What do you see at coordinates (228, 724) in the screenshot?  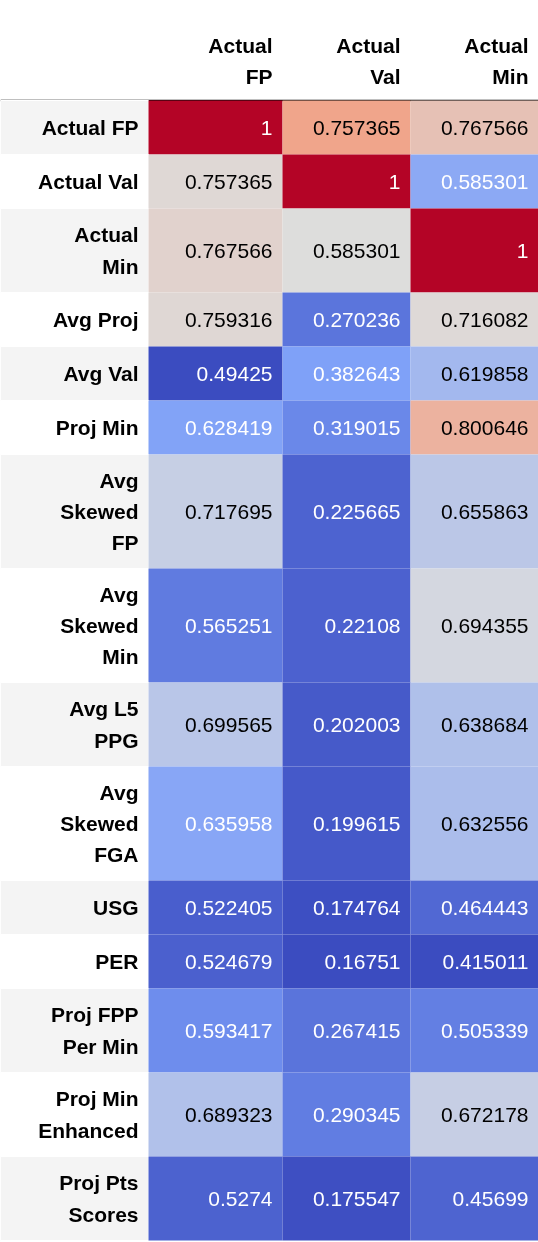 I see `data-label: 0.699565` at bounding box center [228, 724].